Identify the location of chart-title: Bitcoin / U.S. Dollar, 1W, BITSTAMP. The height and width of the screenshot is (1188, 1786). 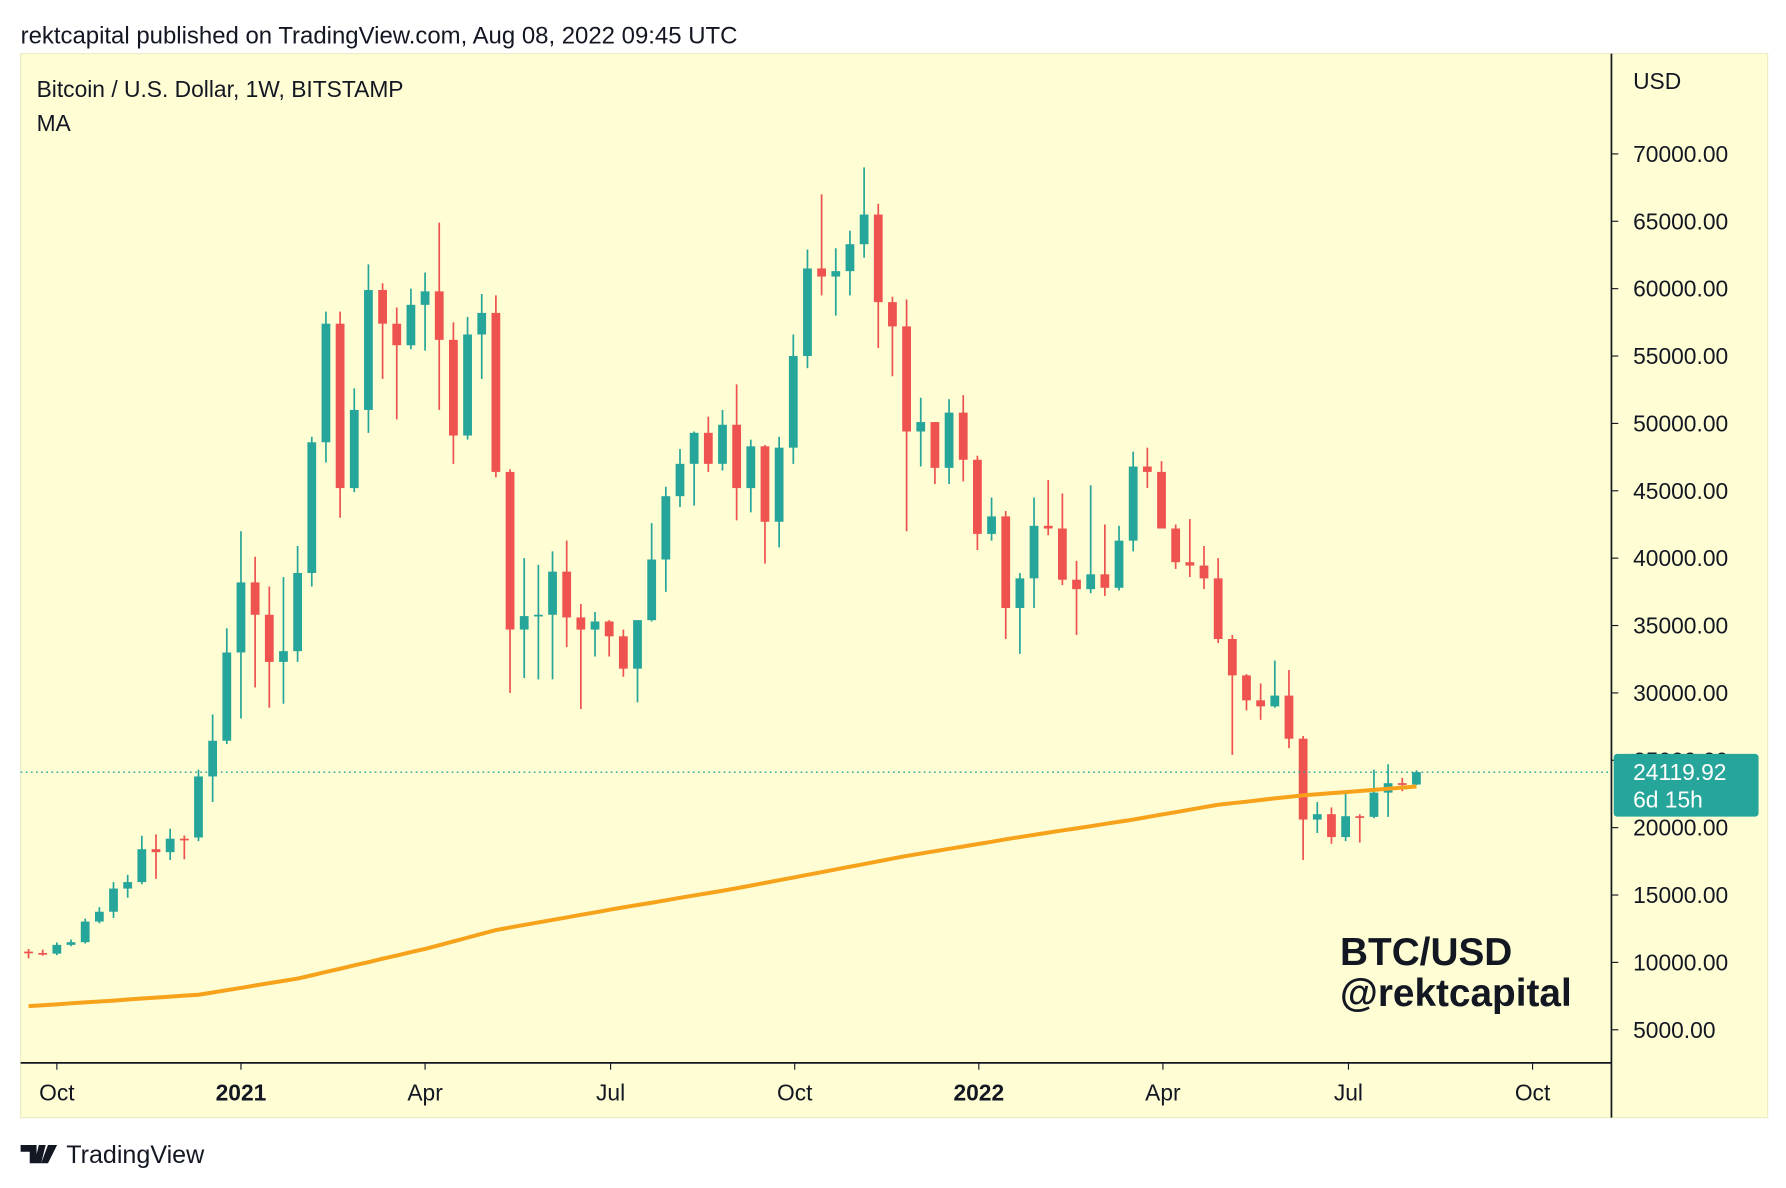
(220, 89).